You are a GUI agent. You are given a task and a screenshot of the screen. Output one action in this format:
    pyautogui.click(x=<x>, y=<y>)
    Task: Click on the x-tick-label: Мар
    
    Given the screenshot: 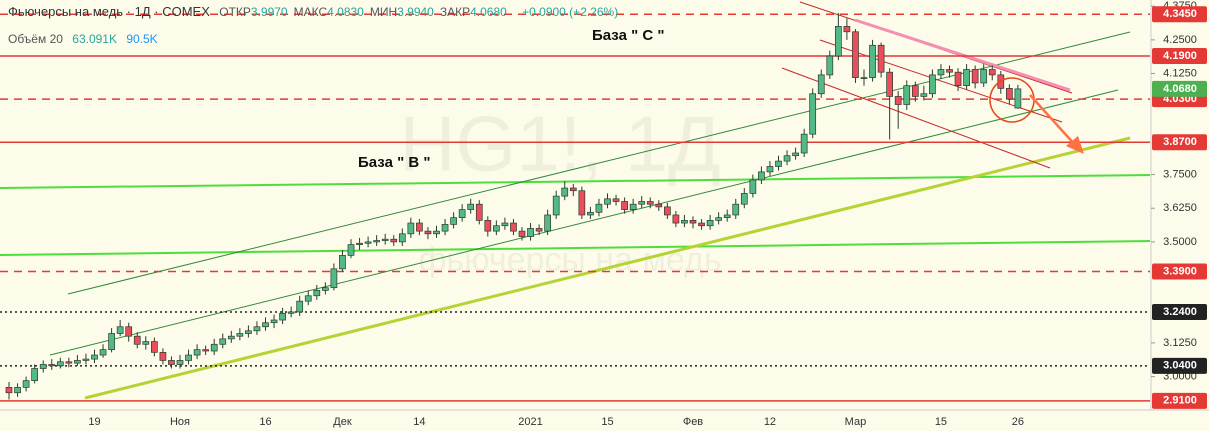 What is the action you would take?
    pyautogui.click(x=856, y=422)
    